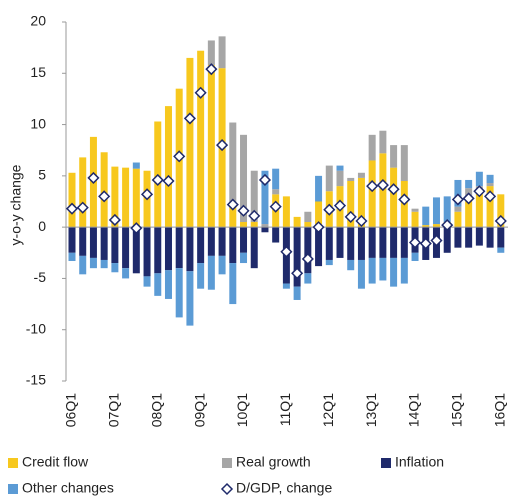  I want to click on x-tick-label: 06Q1, so click(71, 410).